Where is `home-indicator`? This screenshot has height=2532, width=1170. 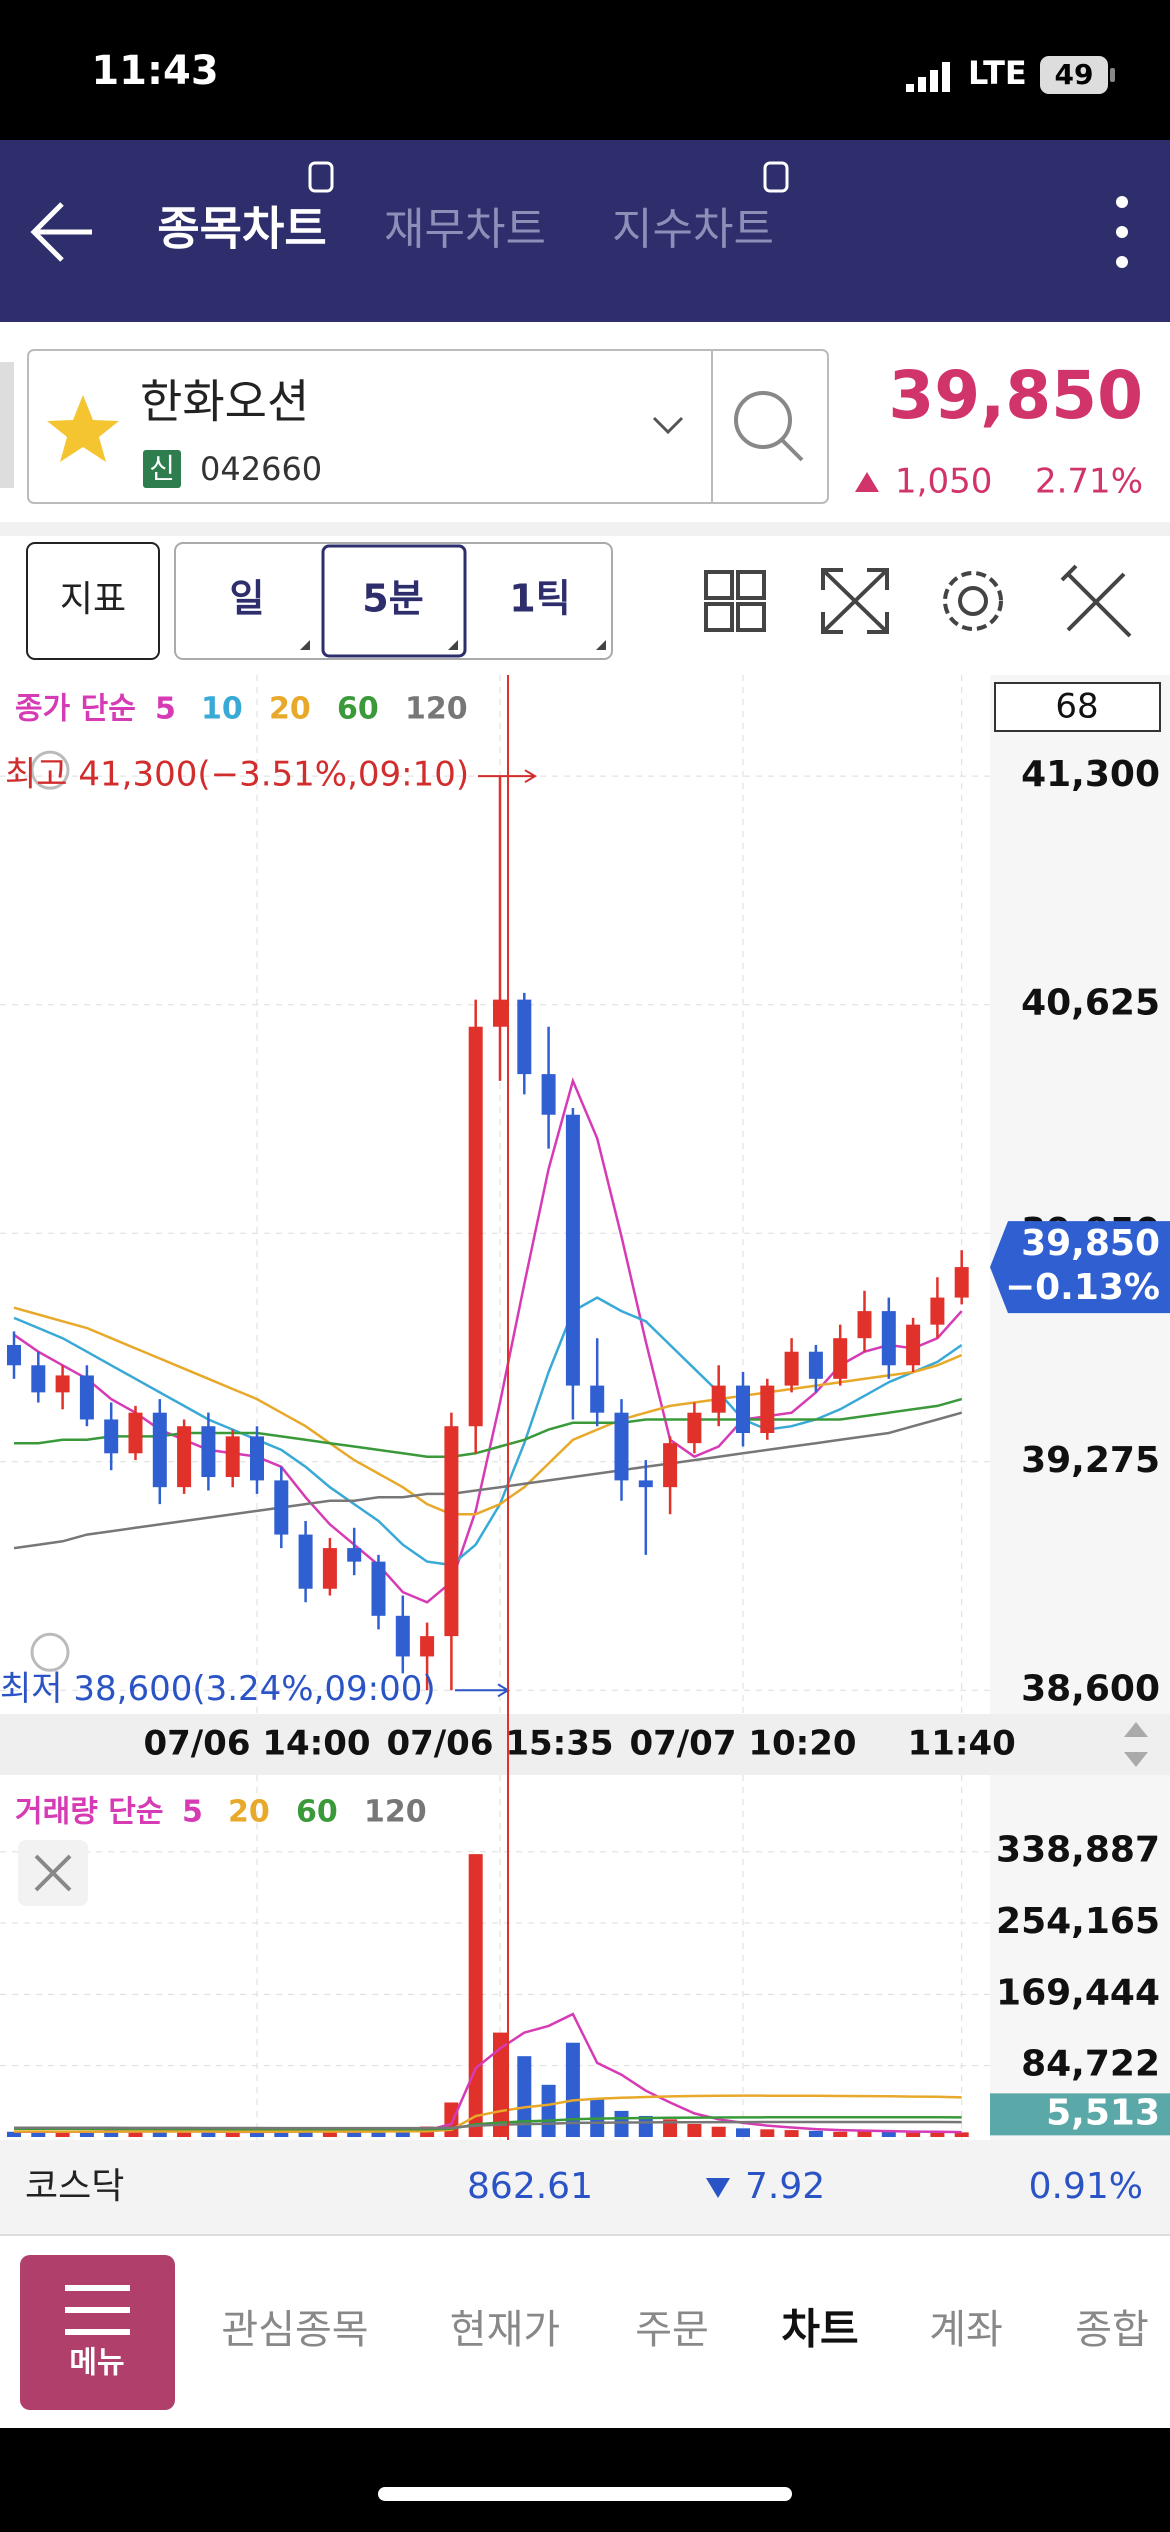 home-indicator is located at coordinates (585, 2494).